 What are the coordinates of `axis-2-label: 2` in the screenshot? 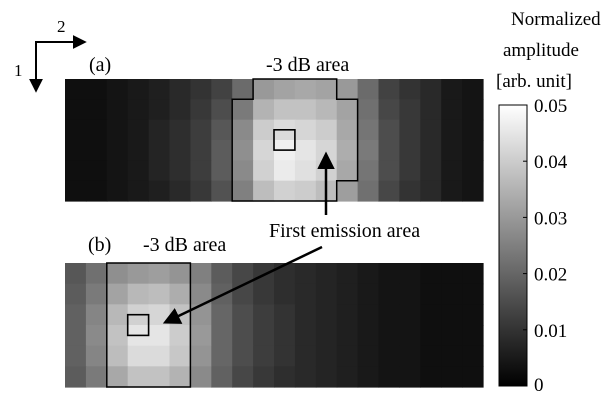 It's located at (61, 26).